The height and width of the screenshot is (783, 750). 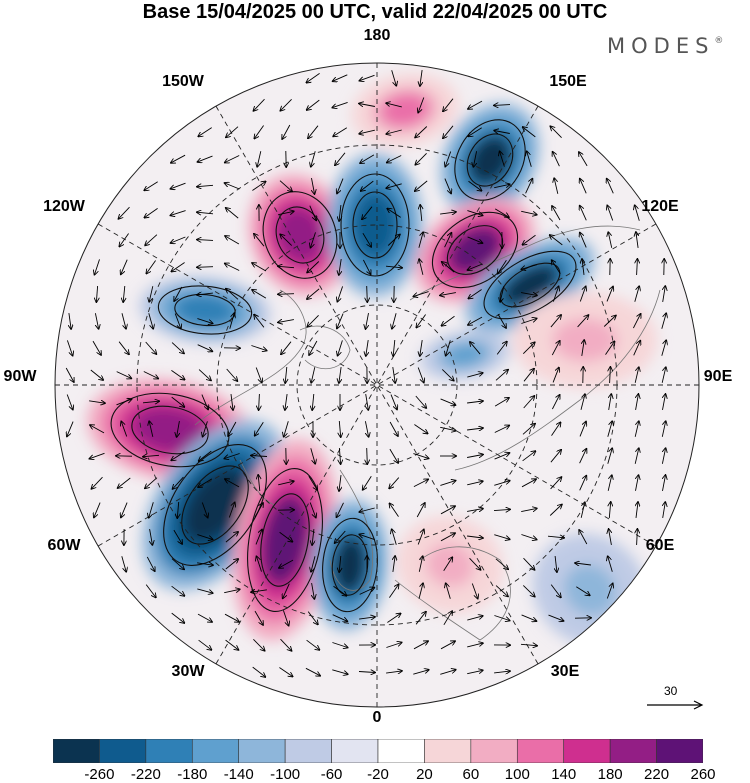 I want to click on lon-label-150e: 150E, so click(x=568, y=81).